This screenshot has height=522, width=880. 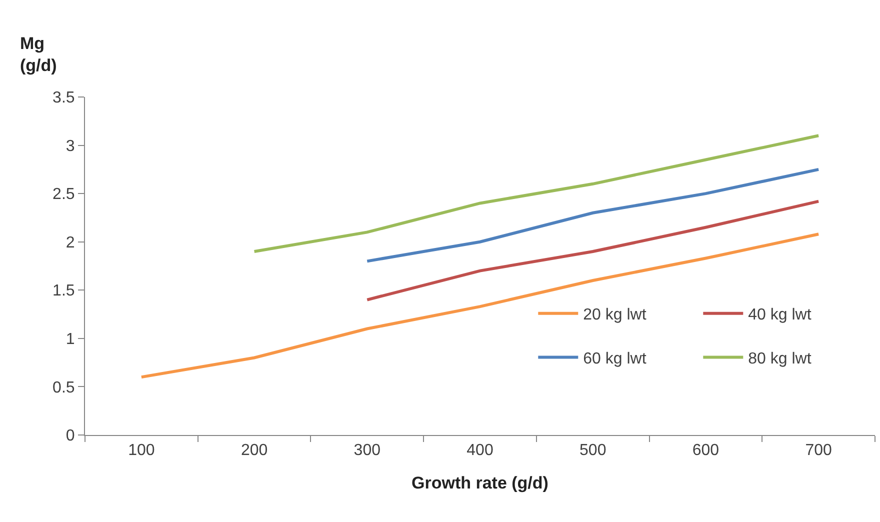 I want to click on y-tick-label: 0.5, so click(x=63, y=387).